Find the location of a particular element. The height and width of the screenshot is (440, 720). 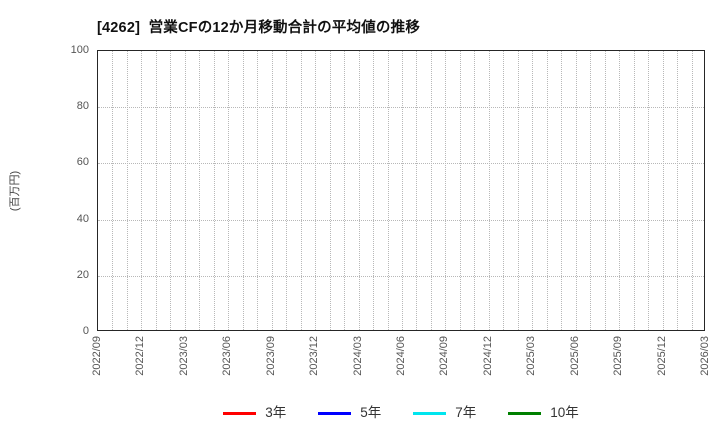

legend-item: 7年 is located at coordinates (444, 413).